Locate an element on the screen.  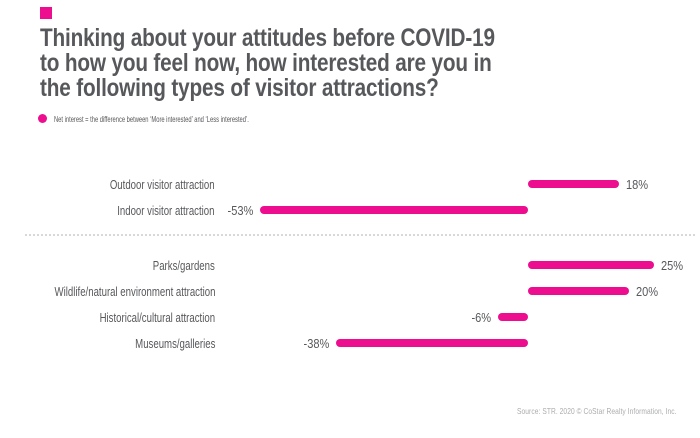
category-label: Indoor visitor attraction is located at coordinates (107, 210).